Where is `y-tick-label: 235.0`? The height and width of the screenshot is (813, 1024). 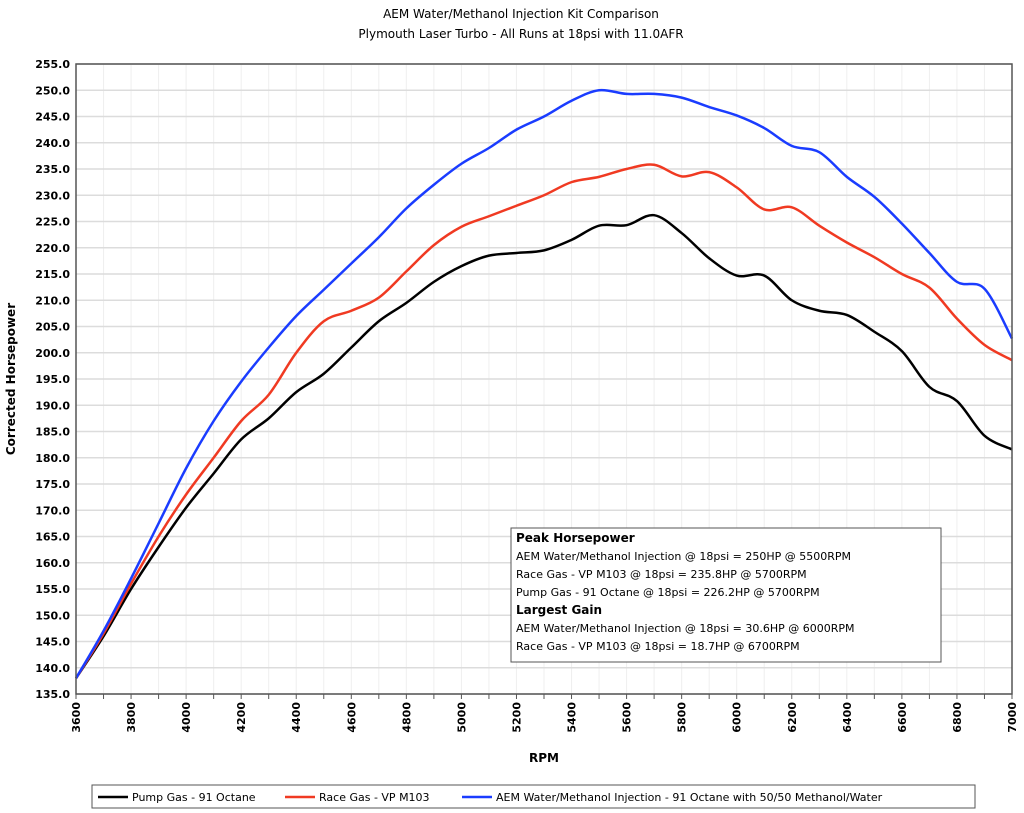 y-tick-label: 235.0 is located at coordinates (52, 169).